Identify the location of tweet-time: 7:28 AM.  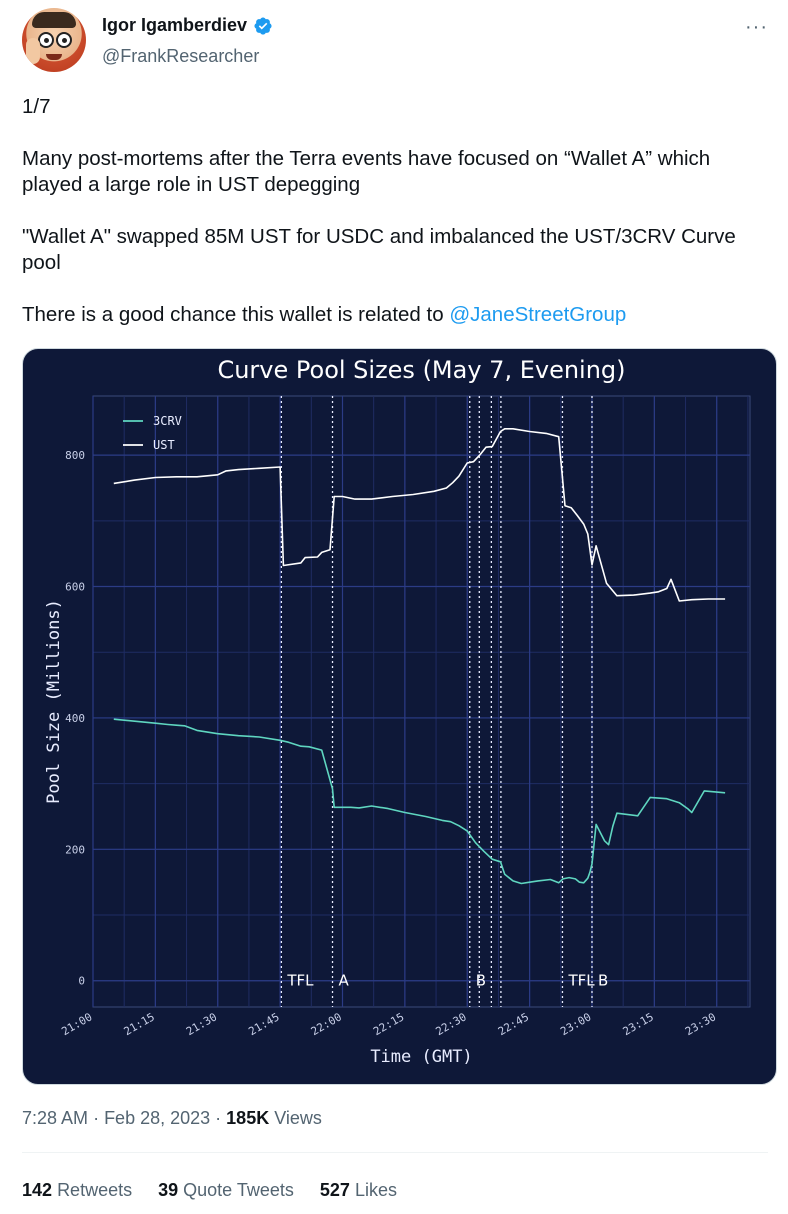
(55, 1118).